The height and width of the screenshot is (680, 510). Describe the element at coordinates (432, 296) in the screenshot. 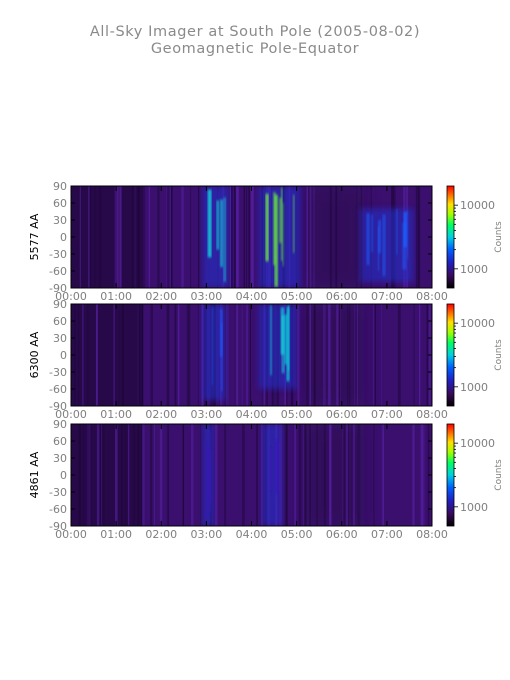

I see `x-tick-label: 08:00` at that location.